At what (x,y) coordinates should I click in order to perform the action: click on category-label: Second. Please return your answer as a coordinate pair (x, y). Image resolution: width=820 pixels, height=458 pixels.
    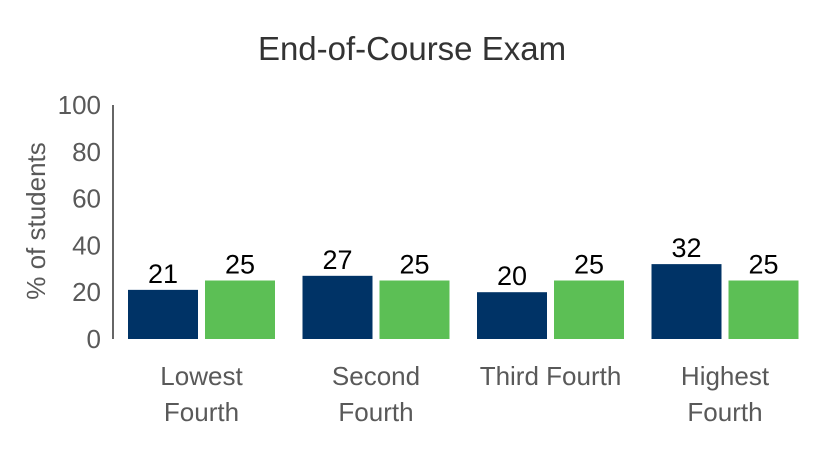
    Looking at the image, I should click on (376, 376).